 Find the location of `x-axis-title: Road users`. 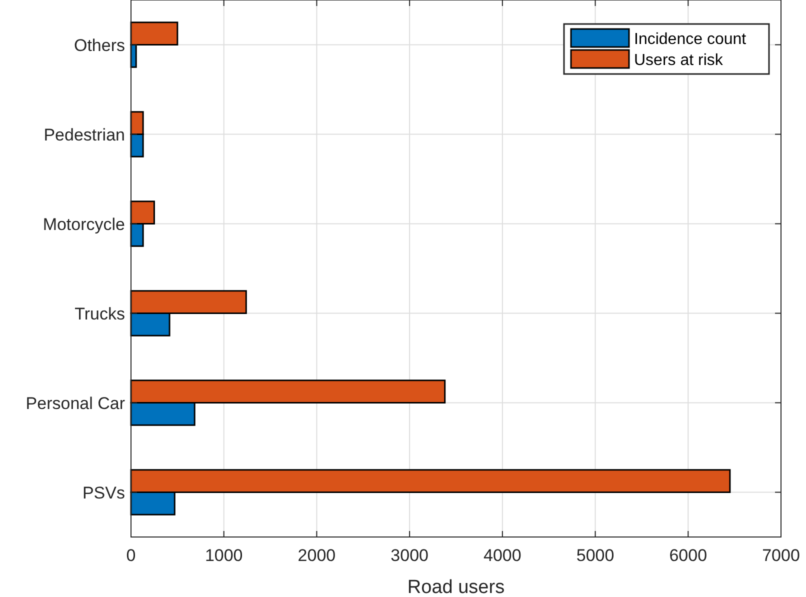

x-axis-title: Road users is located at coordinates (456, 587).